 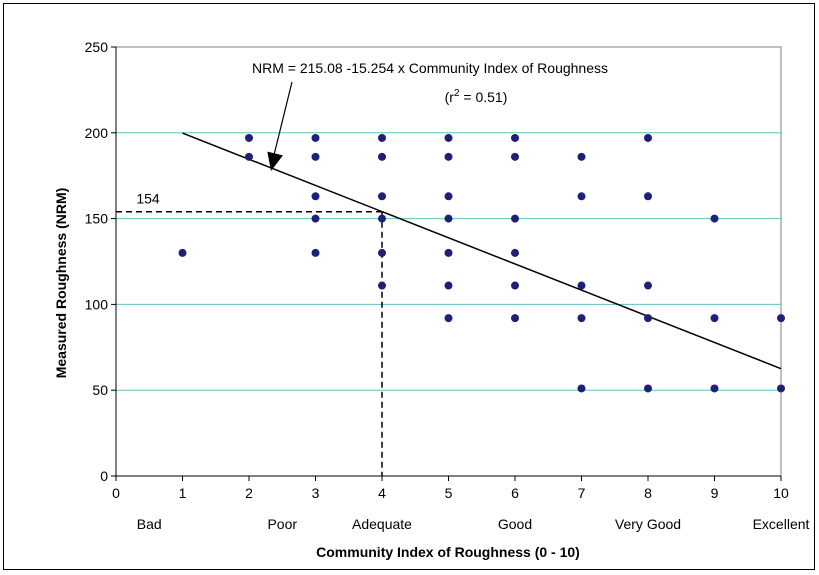 I want to click on r2-suffix: = 0.51), so click(x=484, y=97).